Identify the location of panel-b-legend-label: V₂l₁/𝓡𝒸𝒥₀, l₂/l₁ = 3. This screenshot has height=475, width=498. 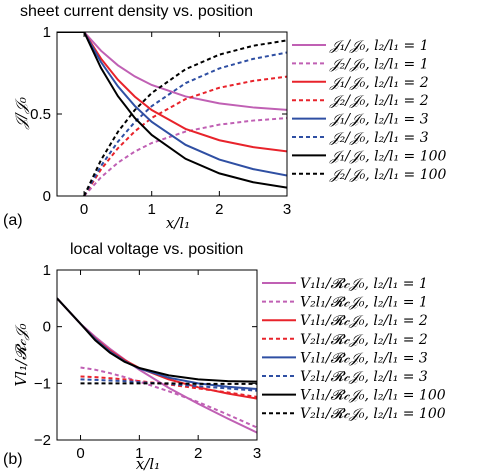
(364, 377).